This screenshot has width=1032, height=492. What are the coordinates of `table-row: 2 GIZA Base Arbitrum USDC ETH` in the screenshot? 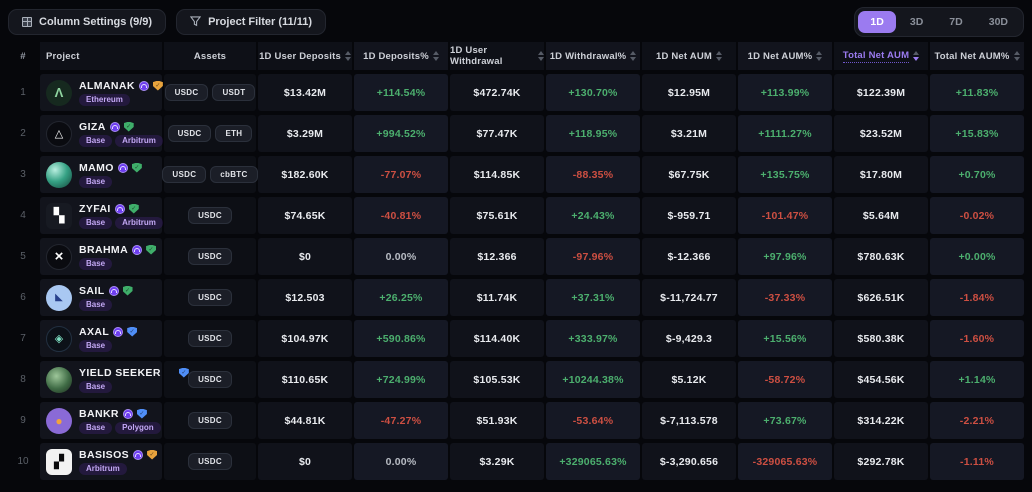 It's located at (516, 133).